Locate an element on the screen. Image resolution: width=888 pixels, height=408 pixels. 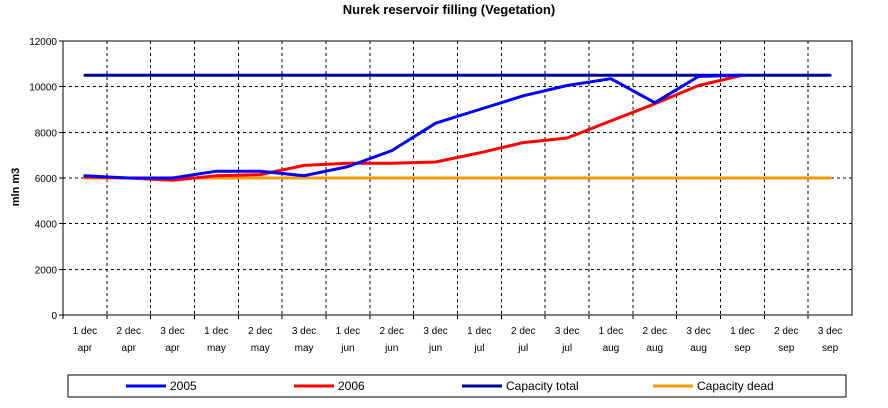
legend-label: 2006 is located at coordinates (351, 386).